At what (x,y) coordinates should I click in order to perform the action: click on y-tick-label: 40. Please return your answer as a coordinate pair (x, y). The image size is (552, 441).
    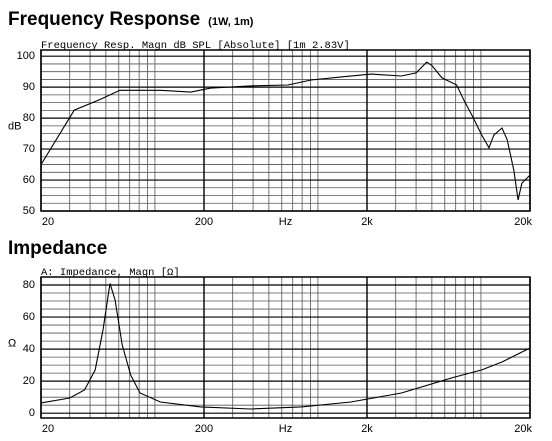
    Looking at the image, I should click on (29, 349).